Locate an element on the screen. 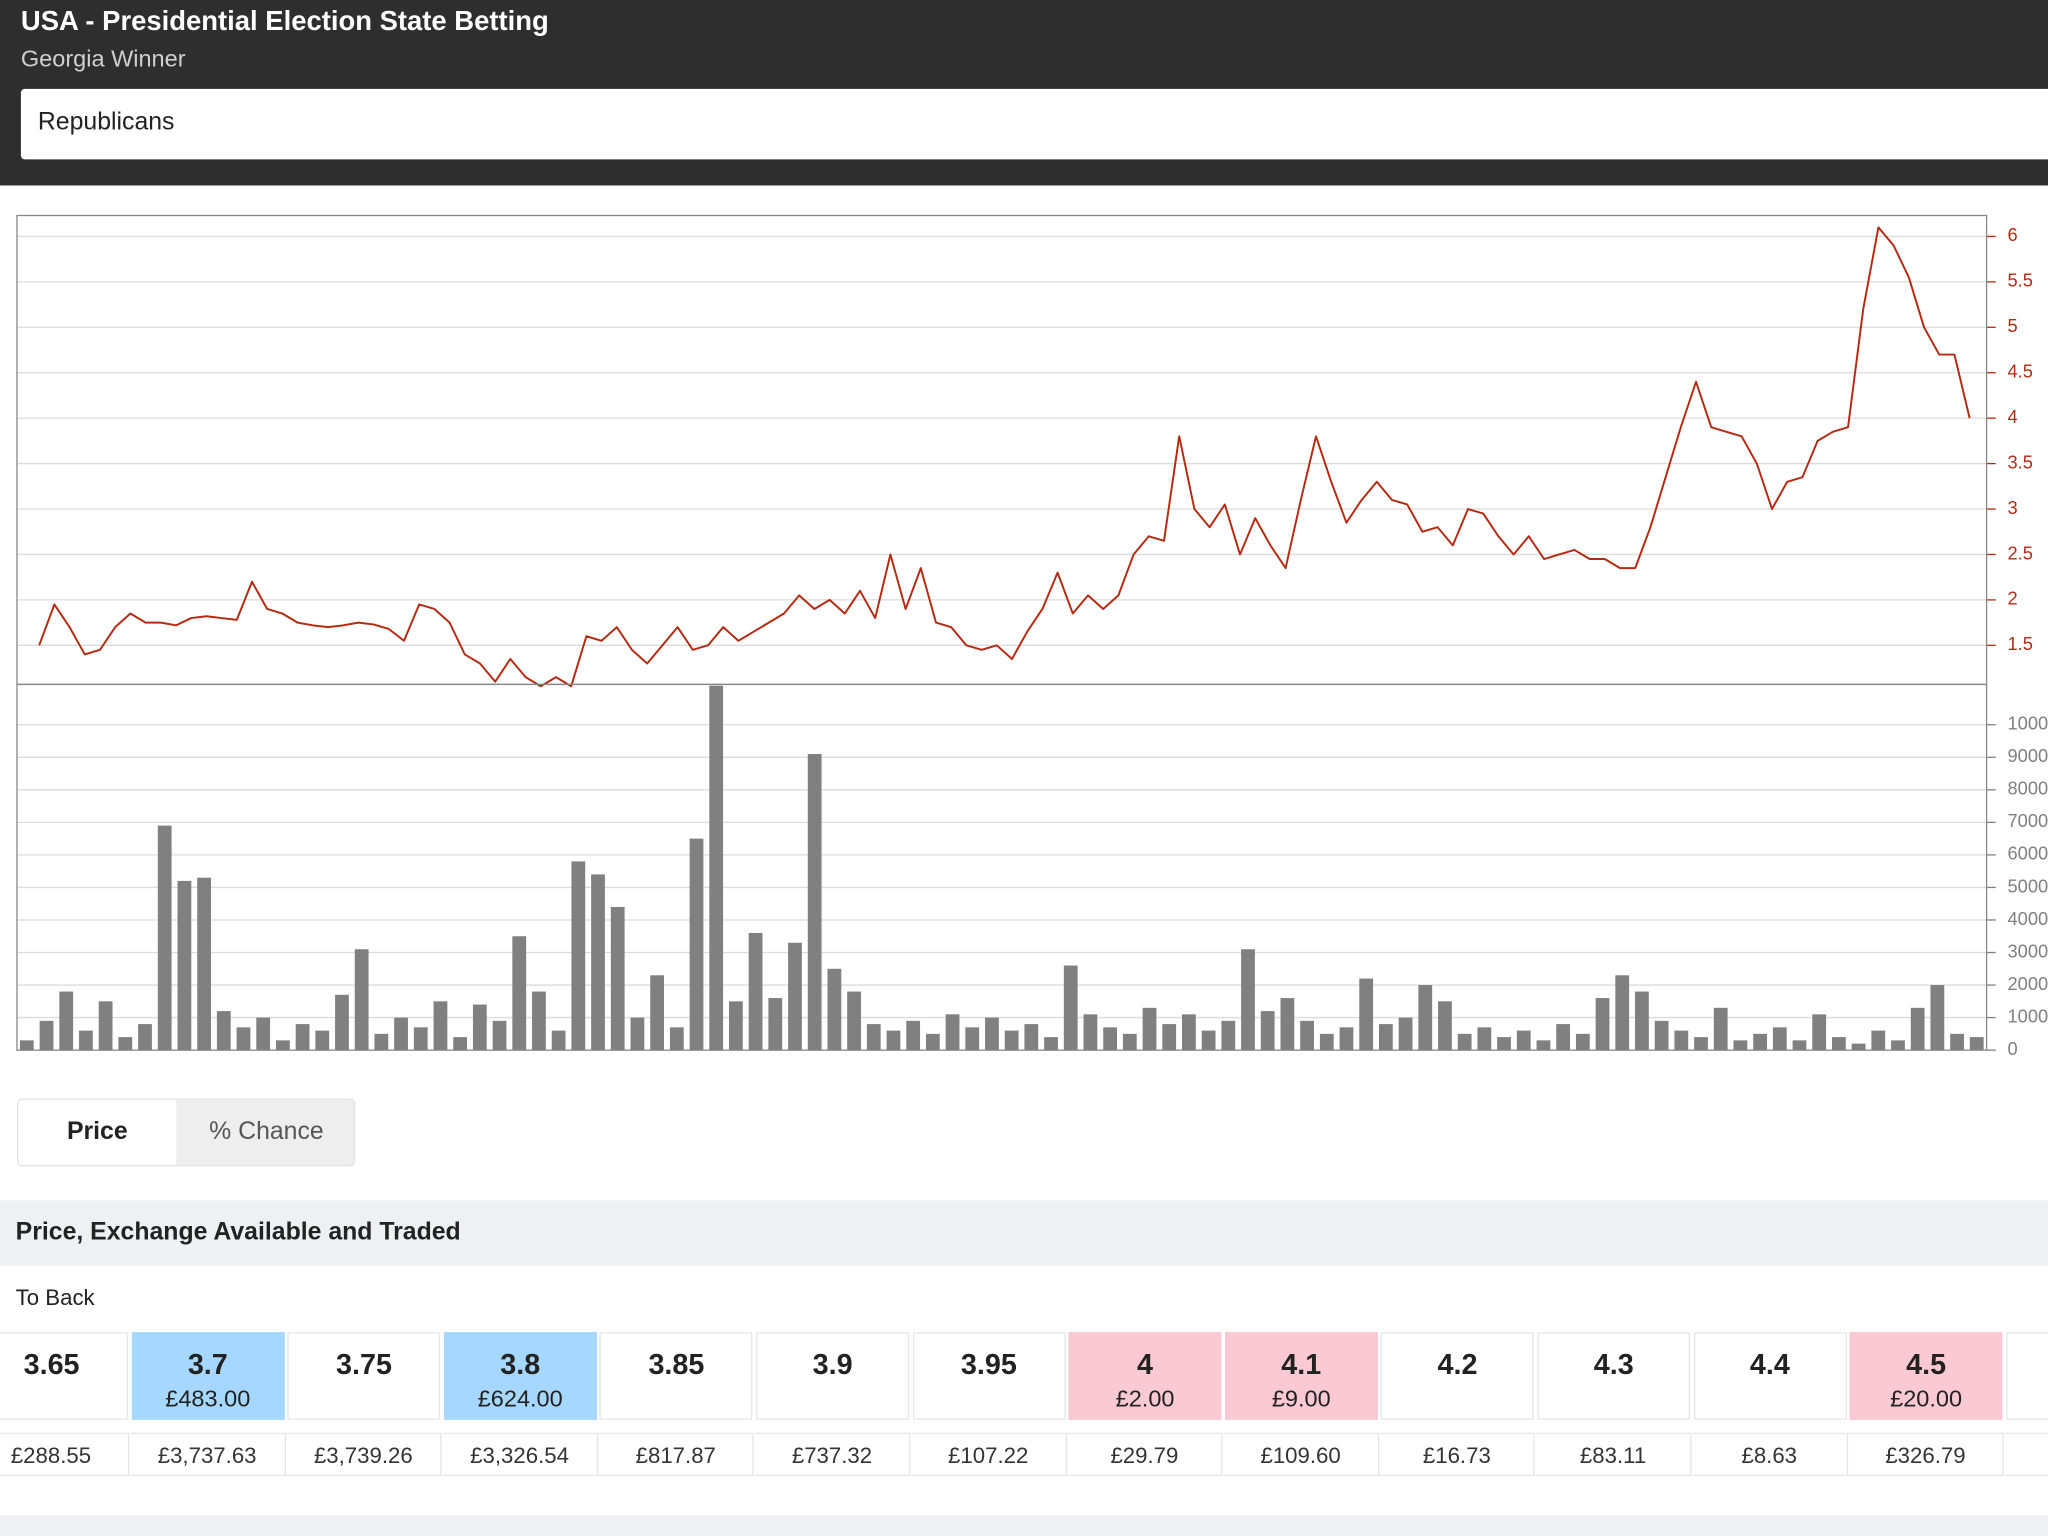  traded-amount: £3,326.54 is located at coordinates (520, 1454).